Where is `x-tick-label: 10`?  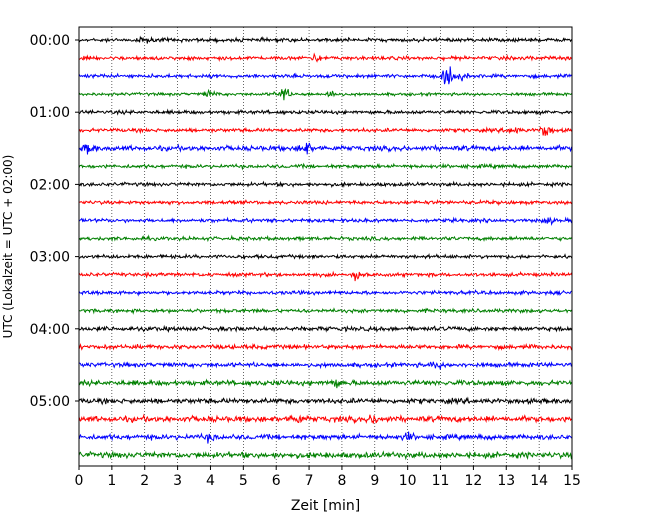
x-tick-label: 10 is located at coordinates (408, 481).